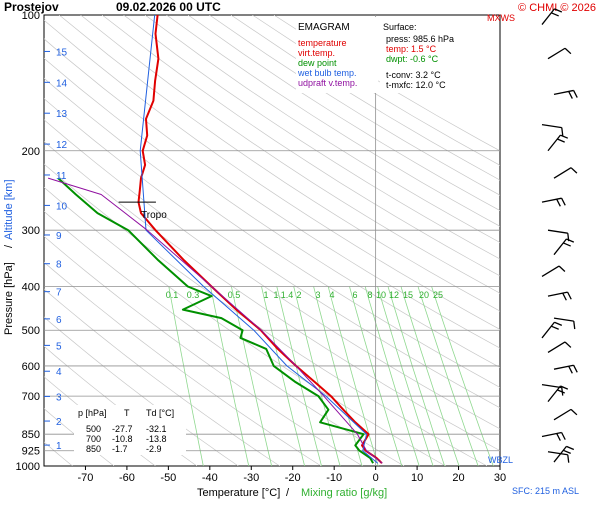 This screenshot has height=505, width=600. Describe the element at coordinates (59, 293) in the screenshot. I see `altitude-tick-label: 7` at that location.